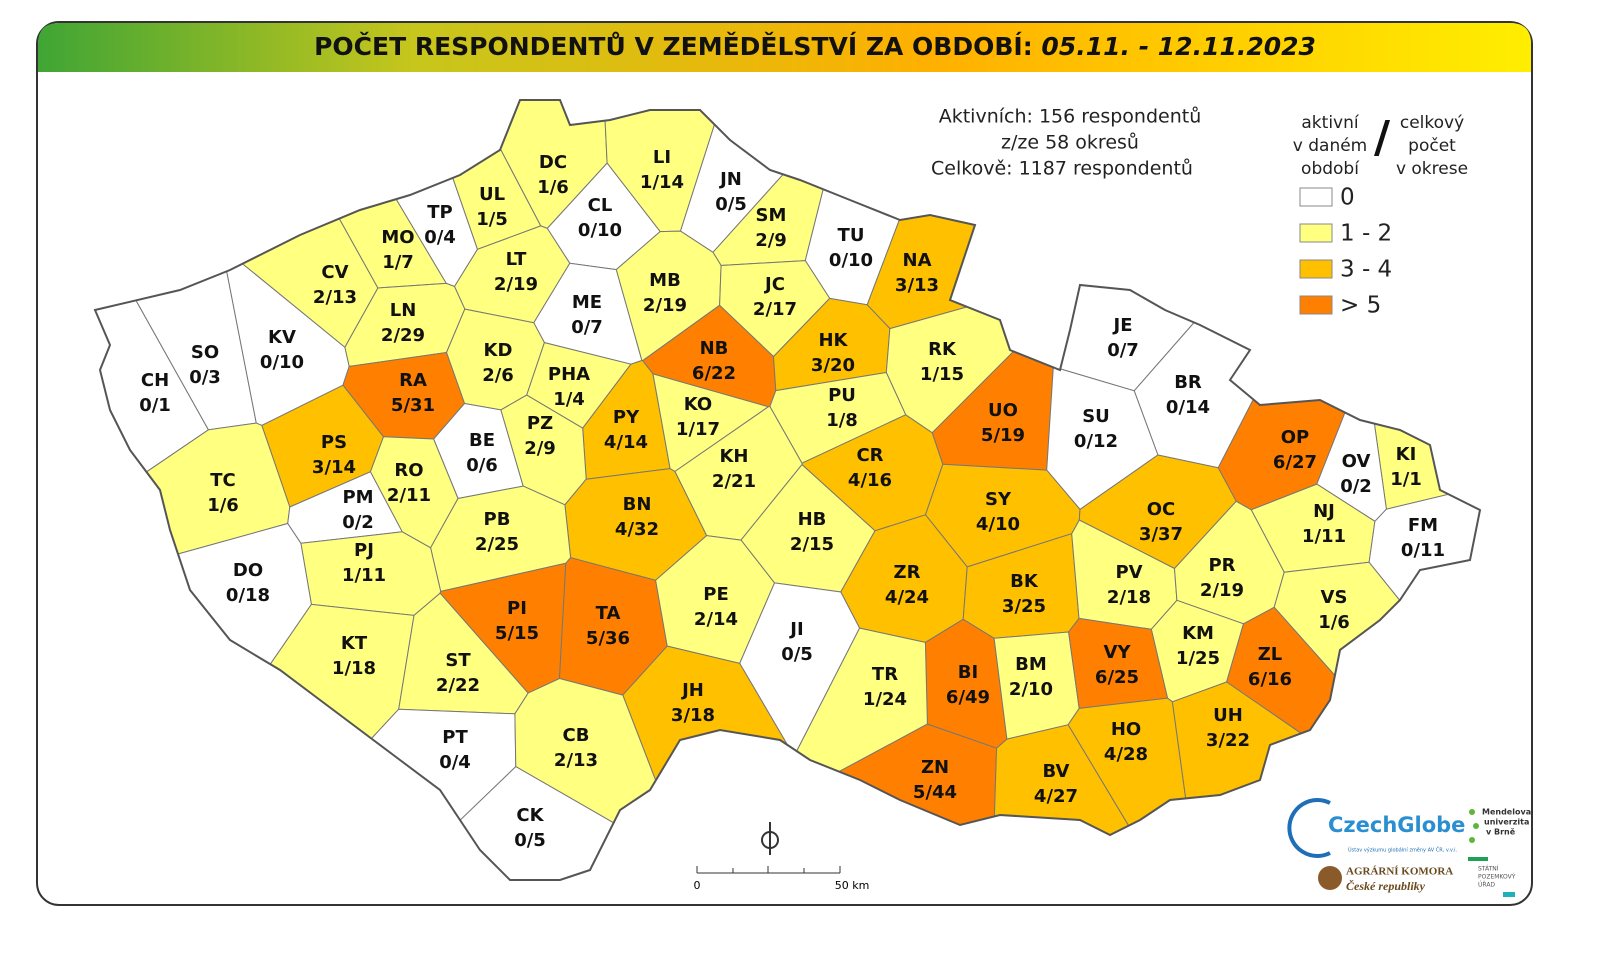 The height and width of the screenshot is (954, 1600). I want to click on district-ratio: 3/14, so click(334, 467).